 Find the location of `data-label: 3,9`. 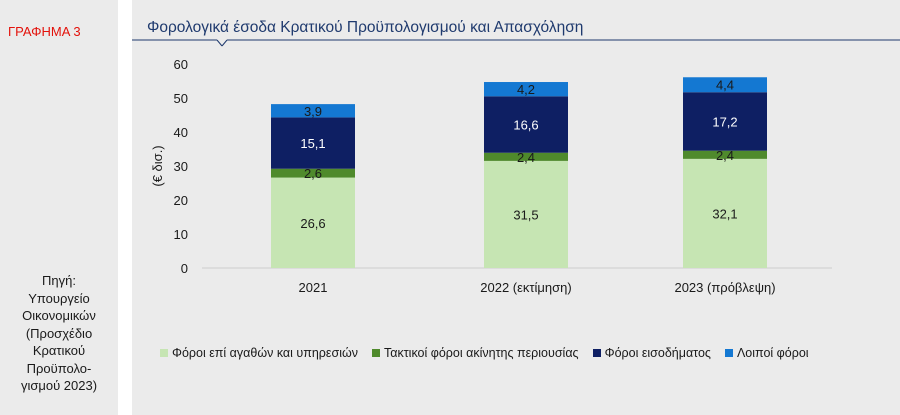

data-label: 3,9 is located at coordinates (313, 111).